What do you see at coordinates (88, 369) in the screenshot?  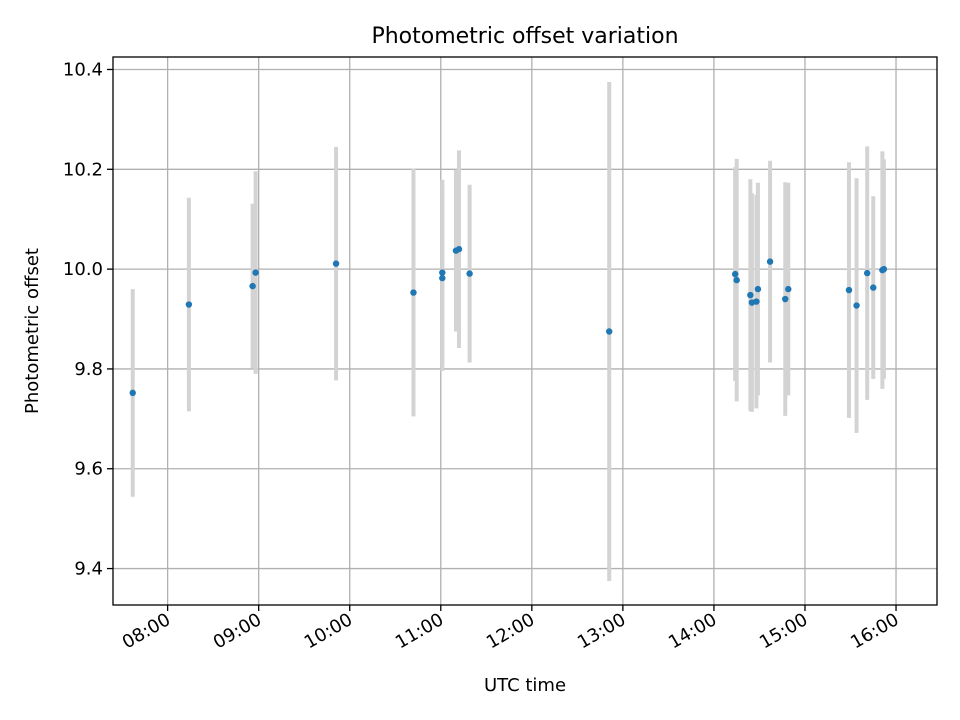 I see `y-tick-label: 9.8` at bounding box center [88, 369].